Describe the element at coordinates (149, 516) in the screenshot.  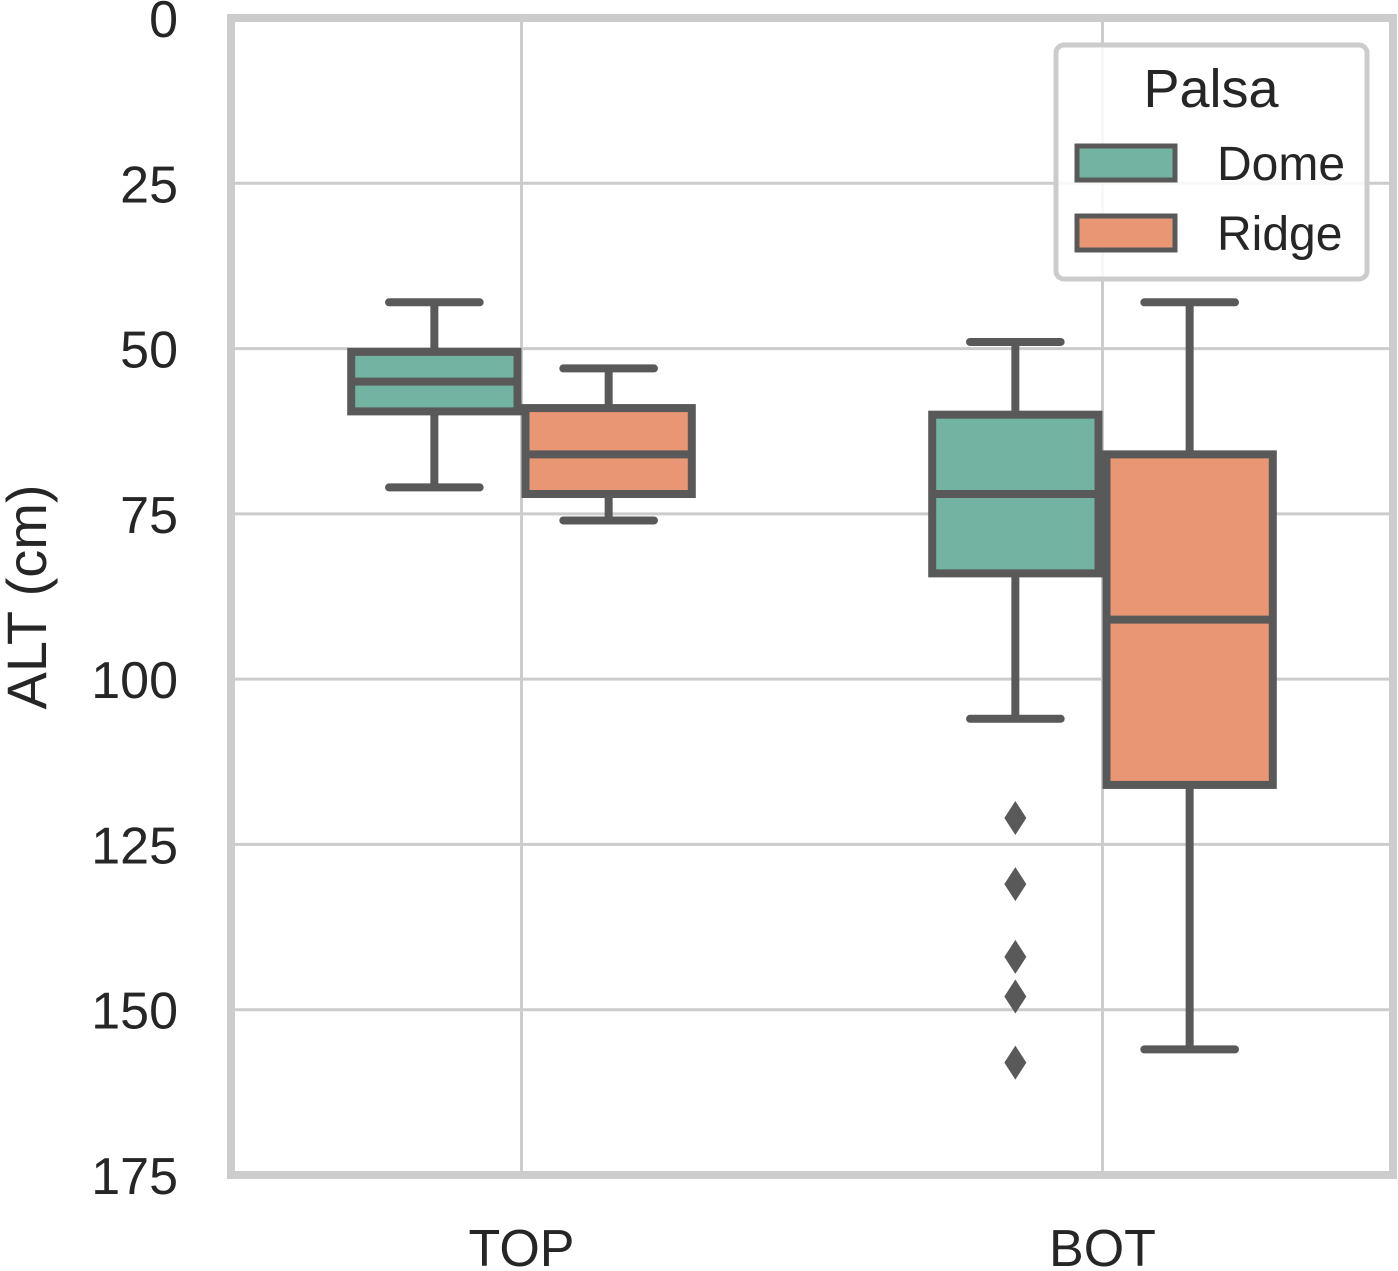
I see `y-tick-label: 75` at that location.